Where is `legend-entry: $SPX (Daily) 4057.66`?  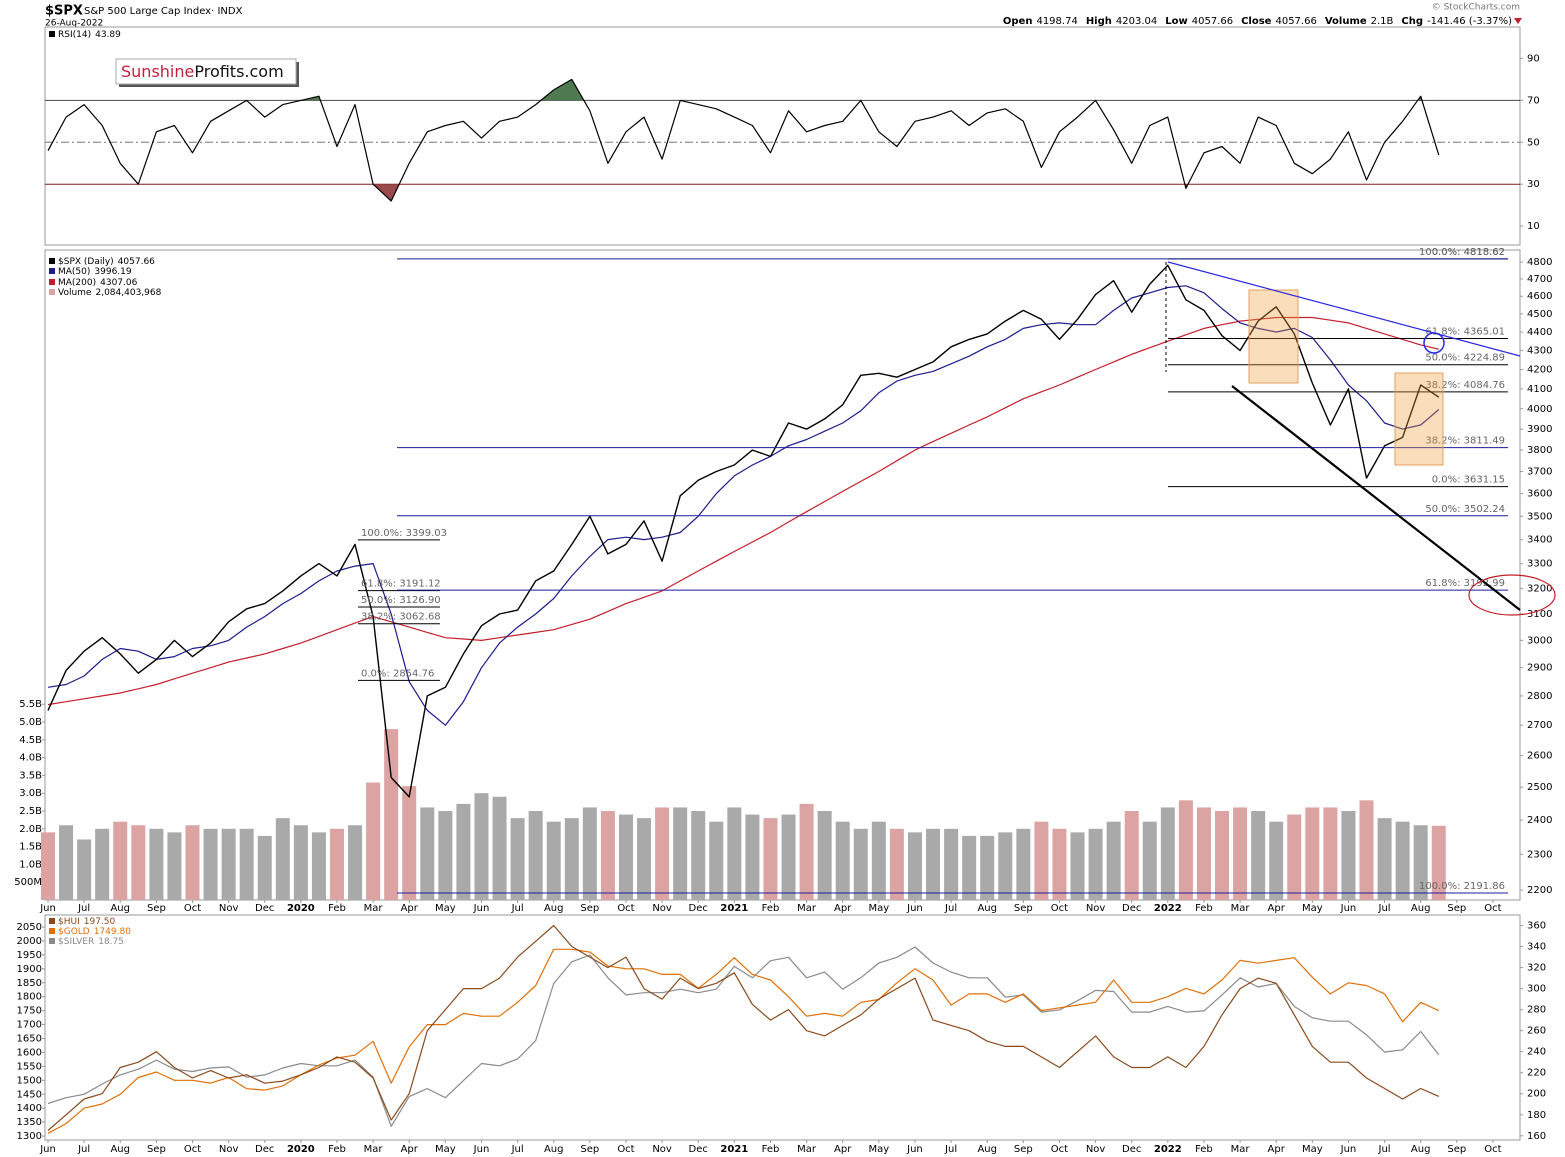 legend-entry: $SPX (Daily) 4057.66 is located at coordinates (106, 262).